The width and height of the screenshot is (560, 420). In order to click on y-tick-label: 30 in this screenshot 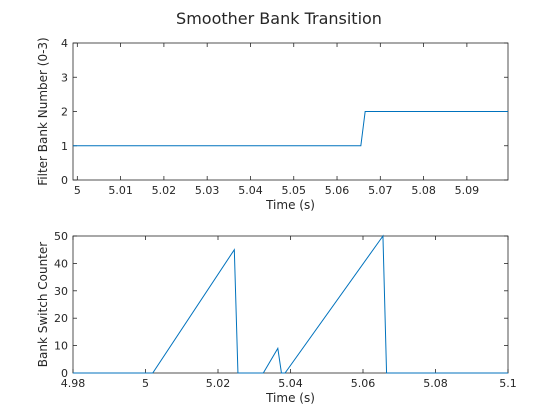, I will do `click(61, 291)`.